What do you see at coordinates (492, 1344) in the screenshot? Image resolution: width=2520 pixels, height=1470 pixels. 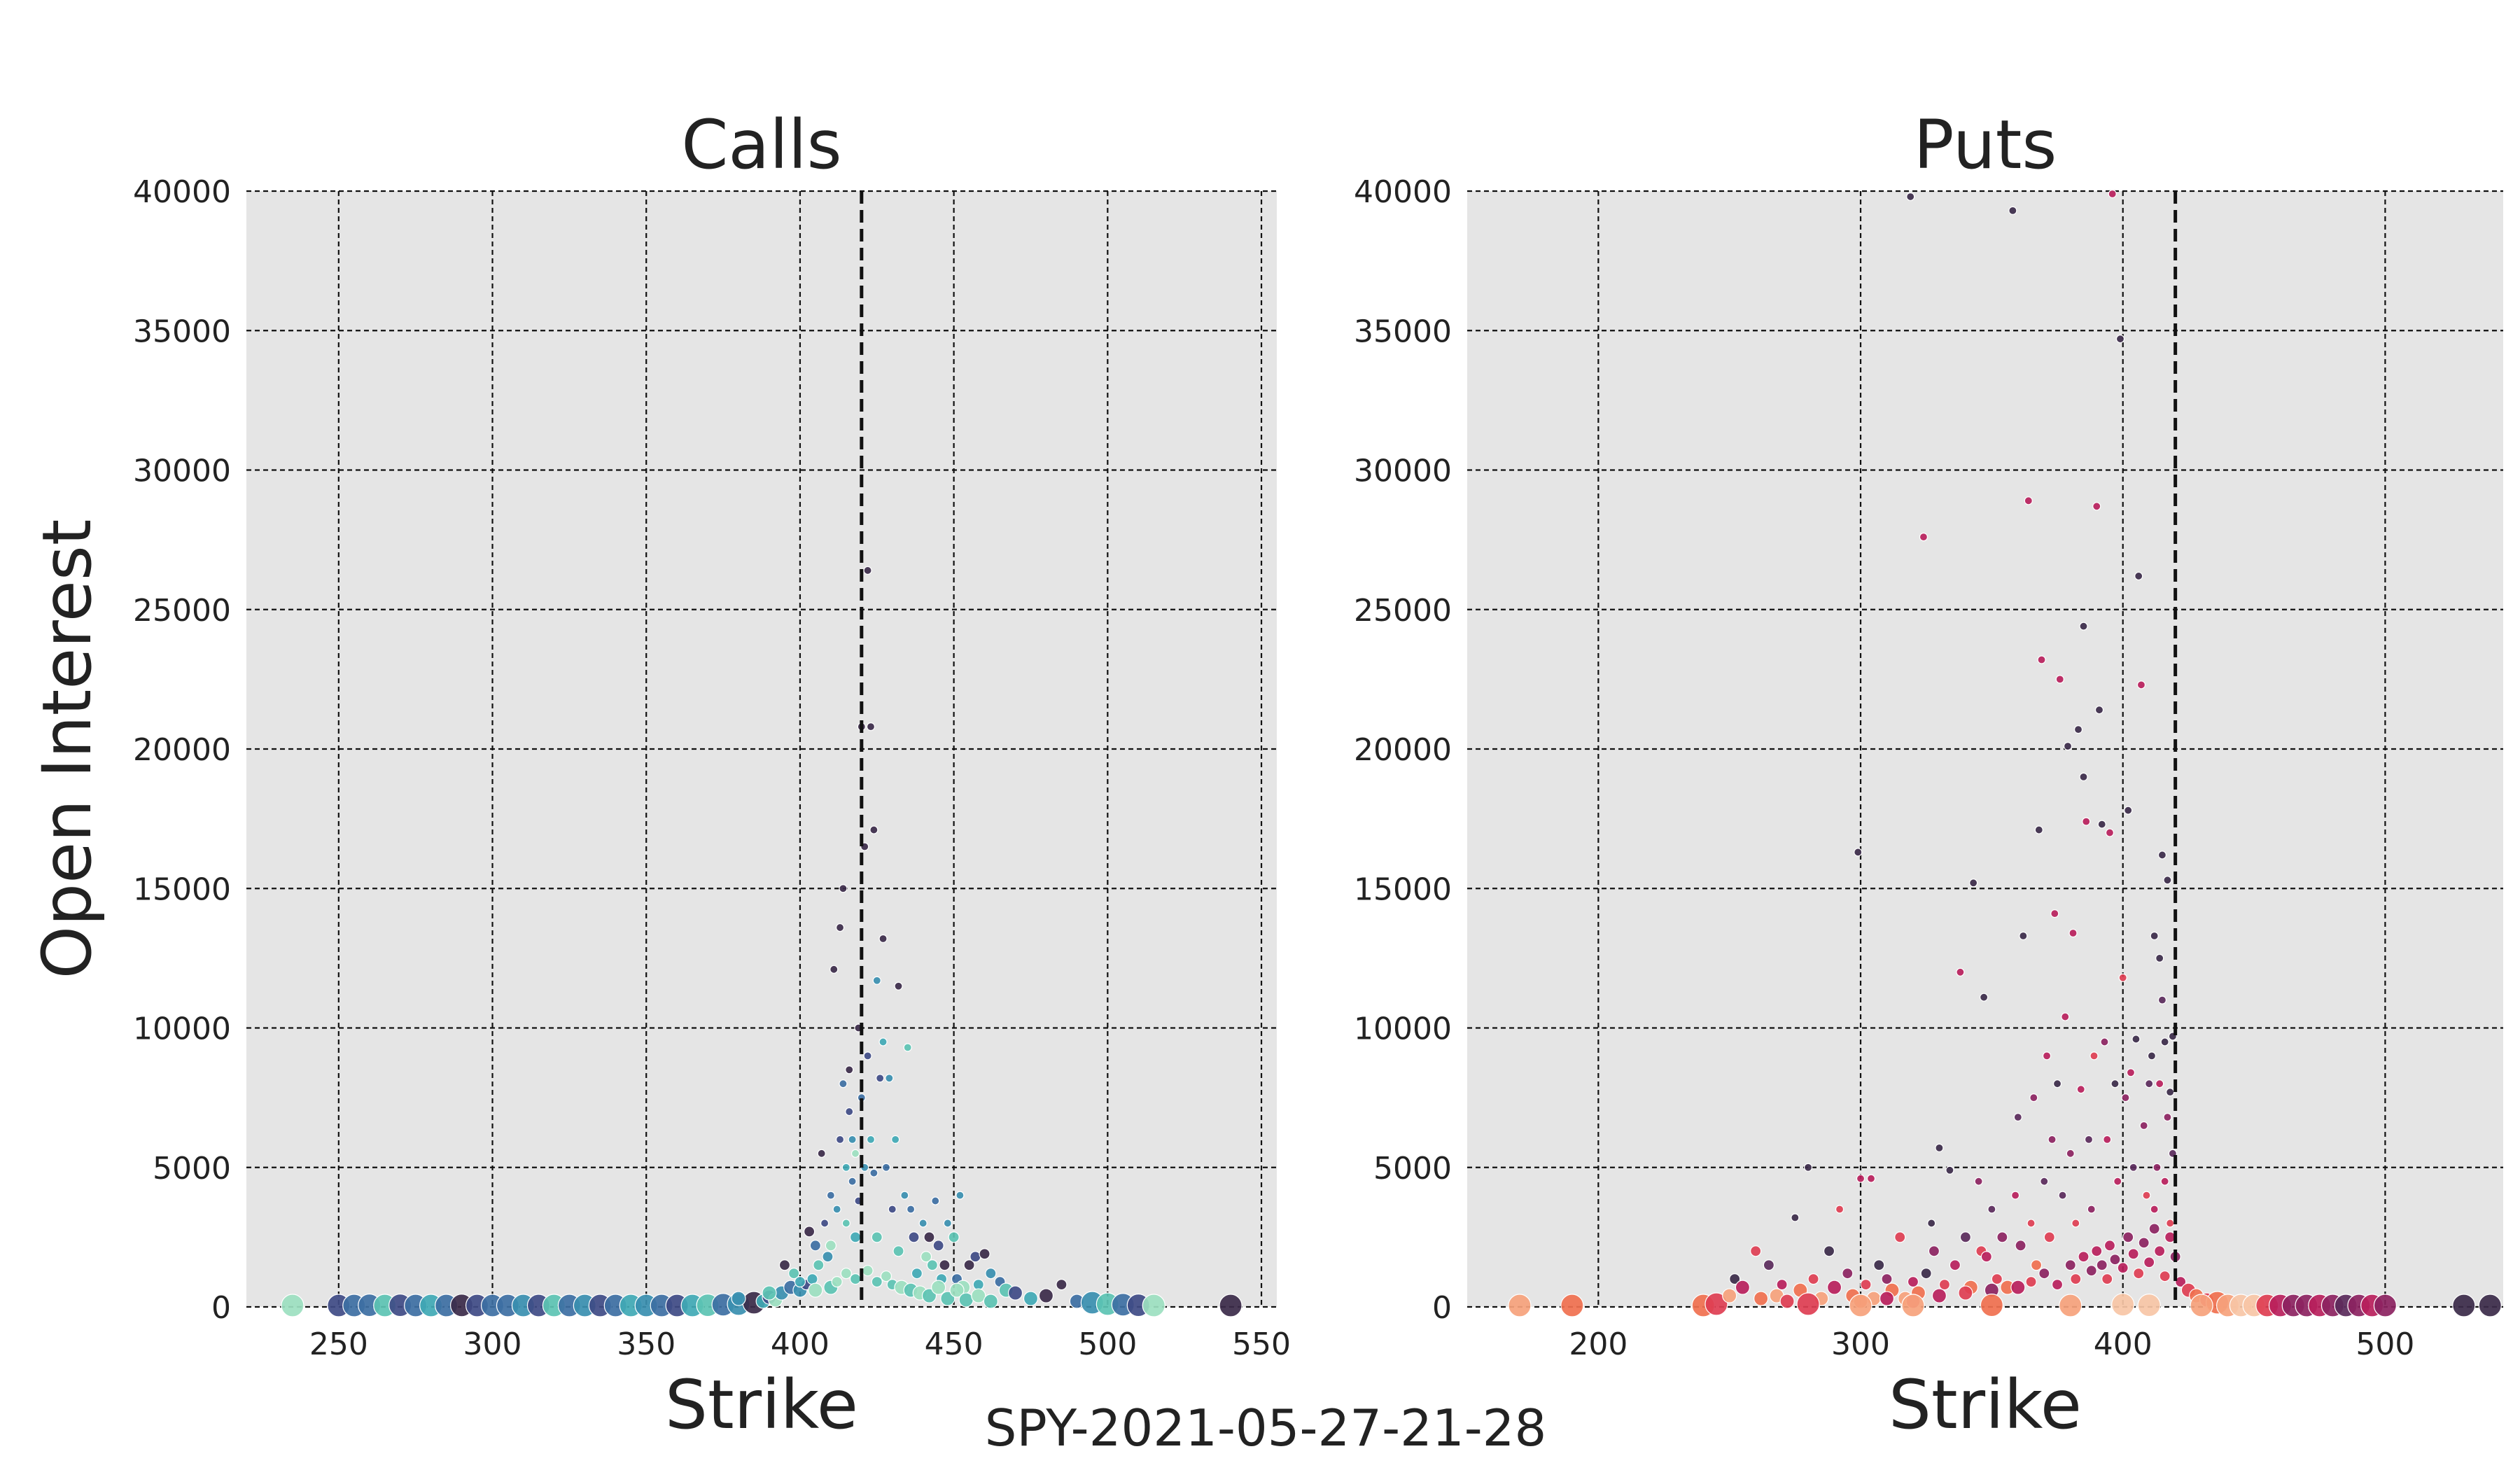 I see `calls-x-tick-label: 300` at bounding box center [492, 1344].